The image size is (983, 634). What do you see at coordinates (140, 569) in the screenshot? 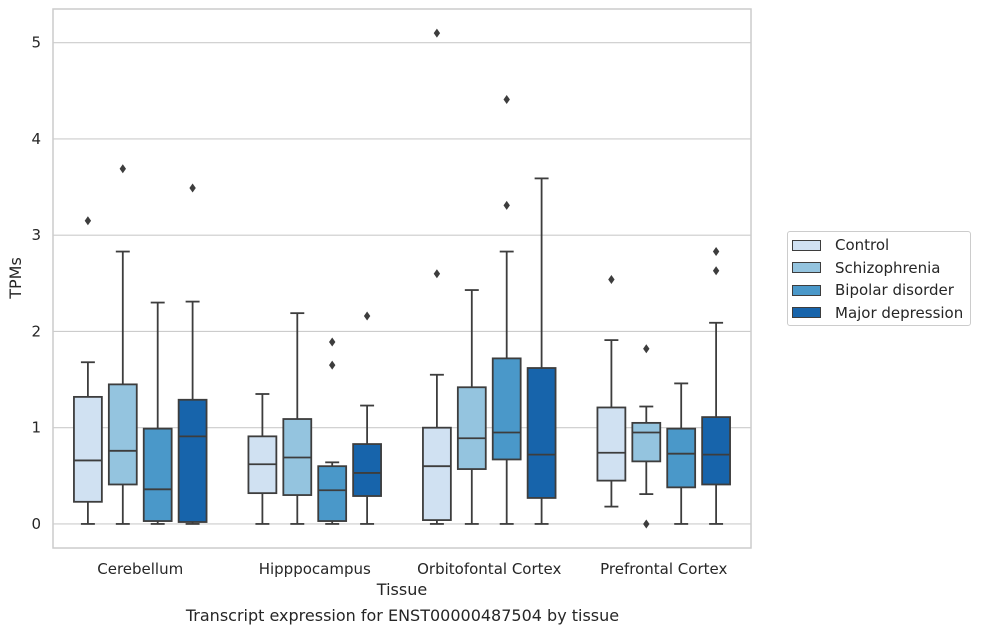
I see `x-tick-label: Cerebellum` at bounding box center [140, 569].